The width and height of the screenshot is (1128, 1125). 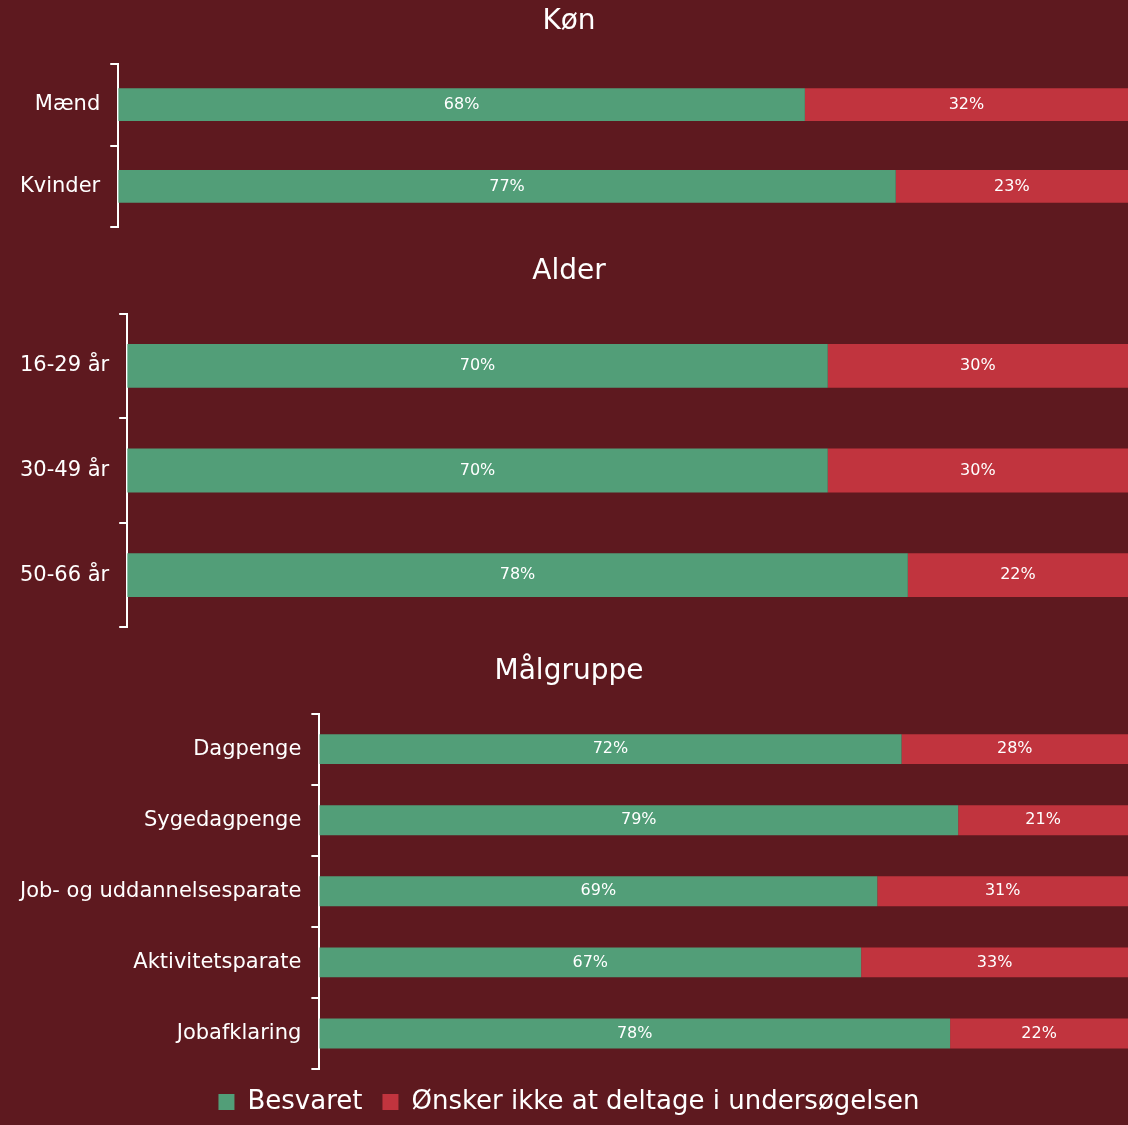 What do you see at coordinates (65, 364) in the screenshot?
I see `y-tick-label: 16-29 år` at bounding box center [65, 364].